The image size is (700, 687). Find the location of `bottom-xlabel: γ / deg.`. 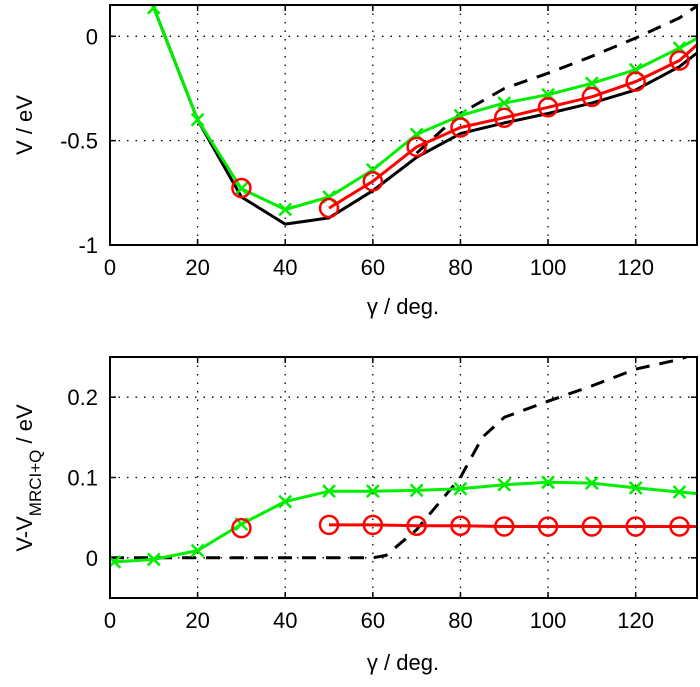

bottom-xlabel: γ / deg. is located at coordinates (403, 662).